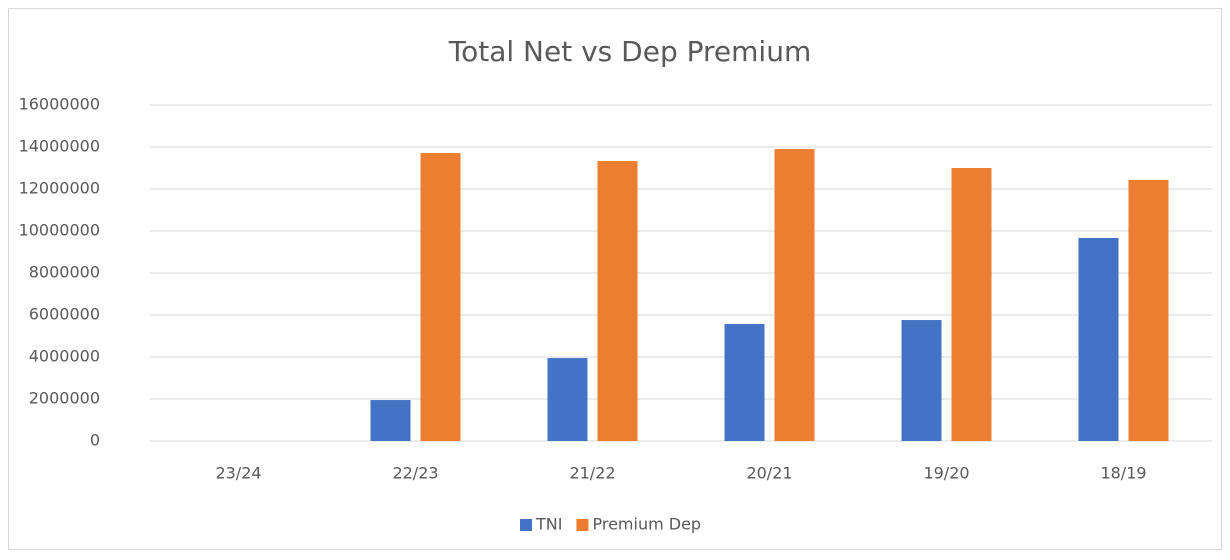 The width and height of the screenshot is (1230, 560). I want to click on x-tick-label: 23/24, so click(238, 473).